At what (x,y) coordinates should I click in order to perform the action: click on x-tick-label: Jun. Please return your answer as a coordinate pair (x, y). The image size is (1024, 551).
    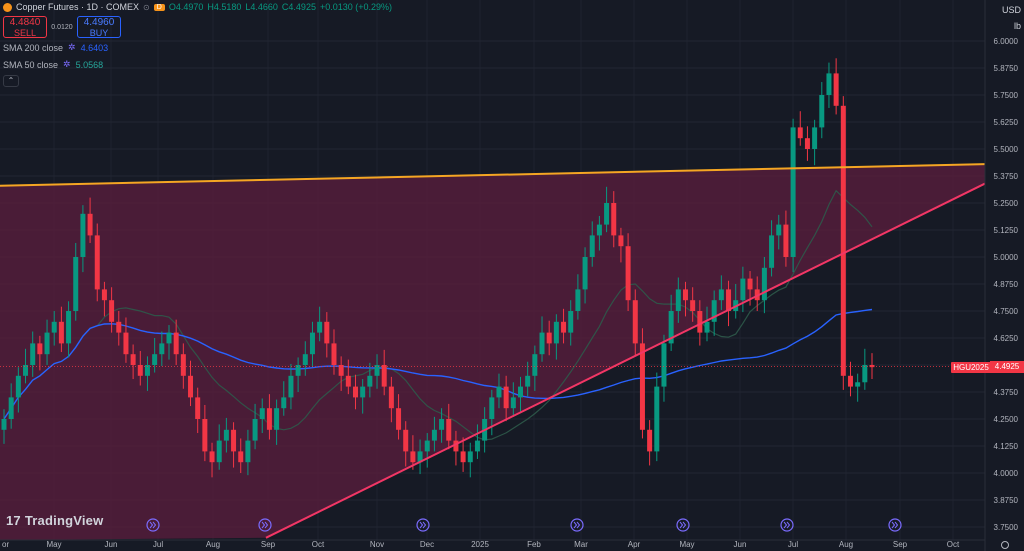
    Looking at the image, I should click on (111, 544).